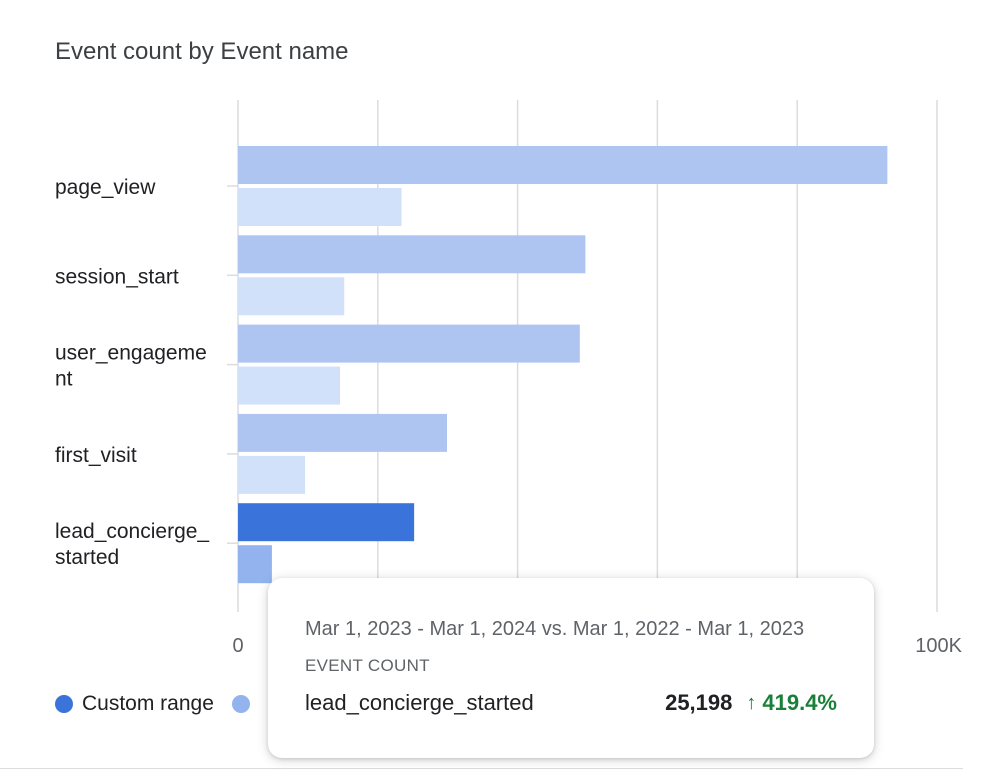  Describe the element at coordinates (799, 702) in the screenshot. I see `tooltip-change-value: 419.4%` at that location.